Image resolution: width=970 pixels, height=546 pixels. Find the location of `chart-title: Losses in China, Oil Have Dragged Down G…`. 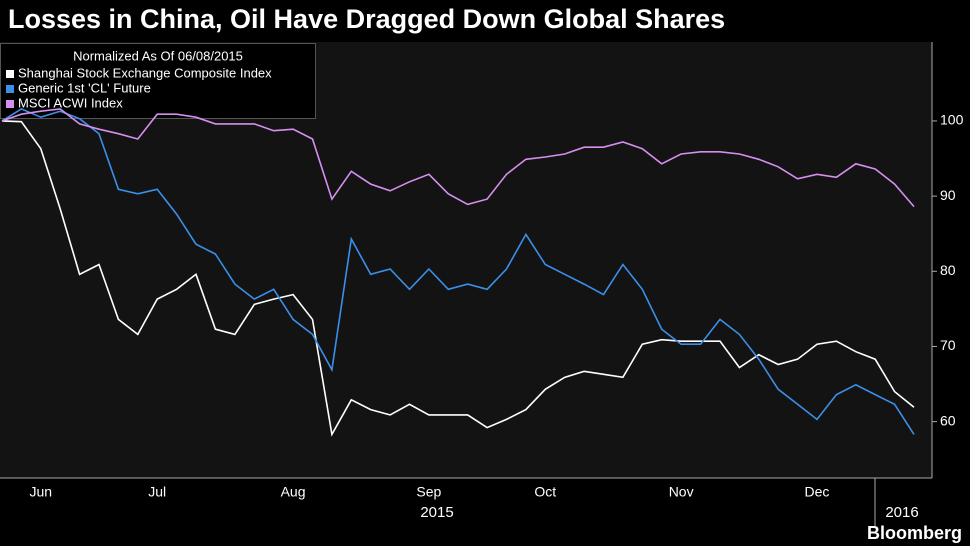

chart-title: Losses in China, Oil Have Dragged Down G… is located at coordinates (366, 19).